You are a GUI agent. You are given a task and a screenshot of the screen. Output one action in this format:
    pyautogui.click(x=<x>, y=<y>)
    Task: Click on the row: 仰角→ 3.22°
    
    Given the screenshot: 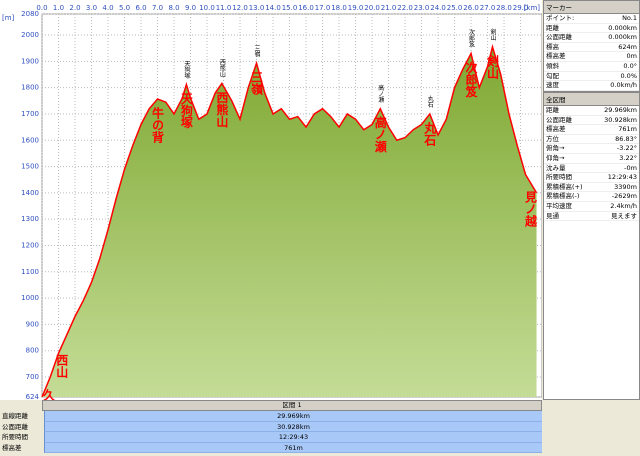 What is the action you would take?
    pyautogui.click(x=591, y=159)
    